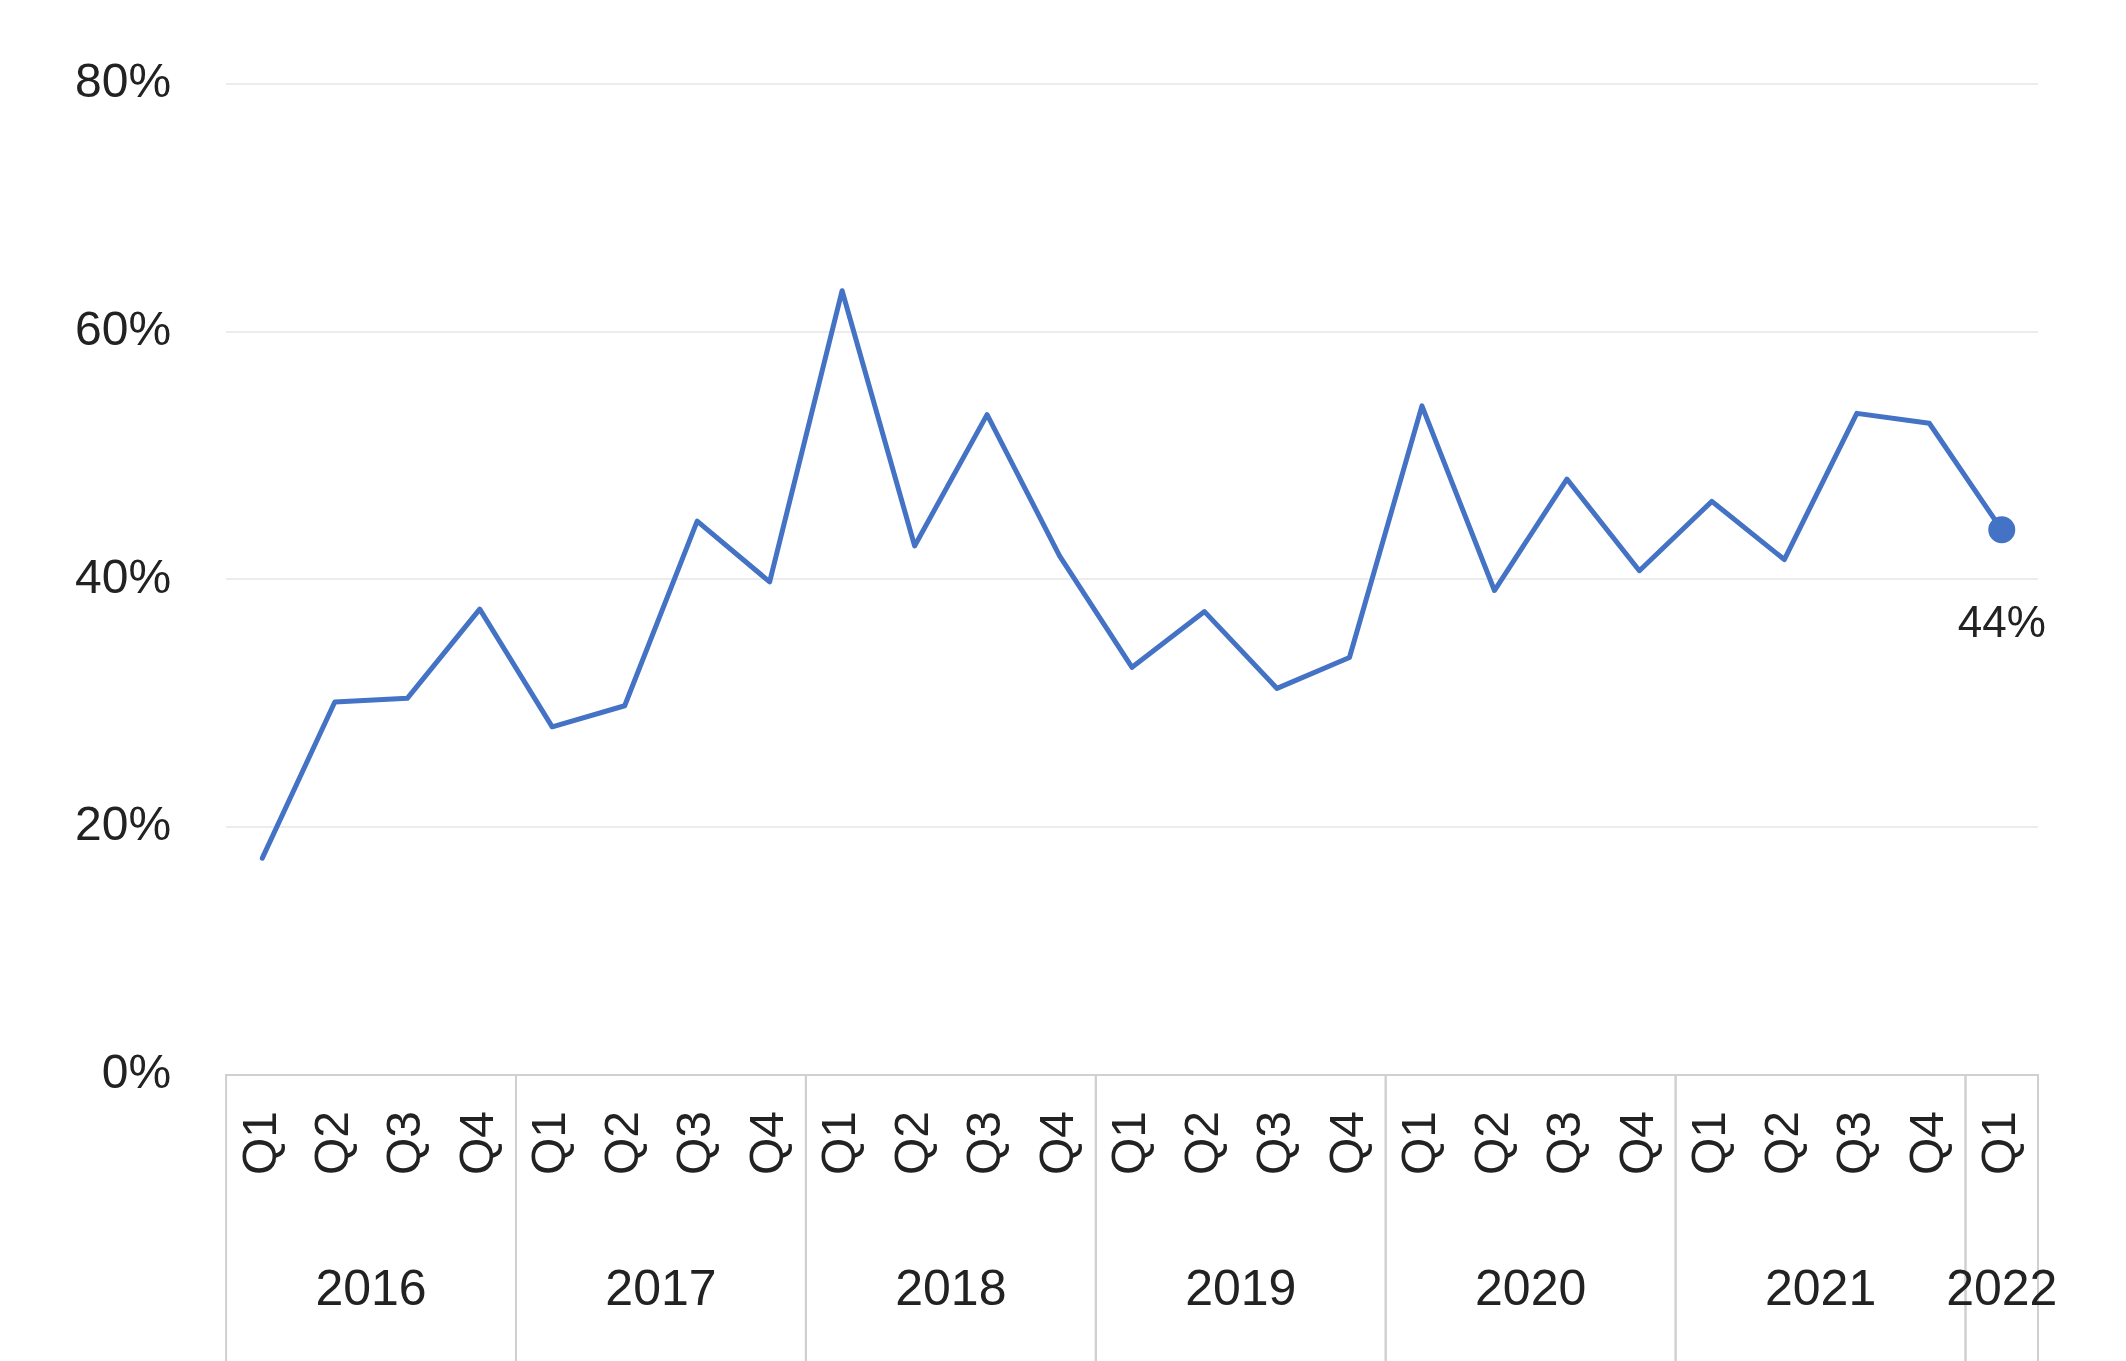  I want to click on data-label: 44%, so click(2001, 621).